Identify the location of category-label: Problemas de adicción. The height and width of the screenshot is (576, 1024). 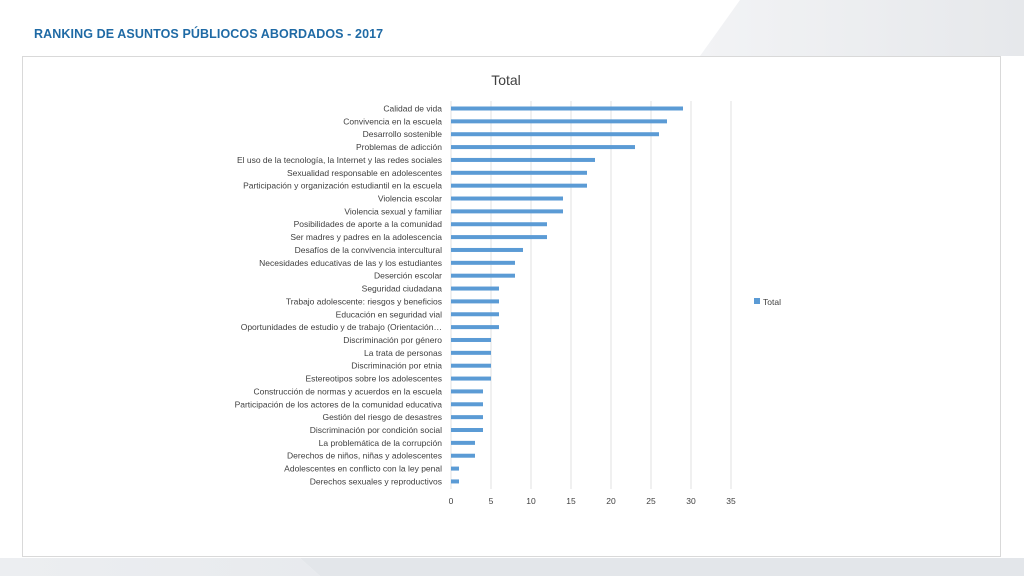
(399, 147).